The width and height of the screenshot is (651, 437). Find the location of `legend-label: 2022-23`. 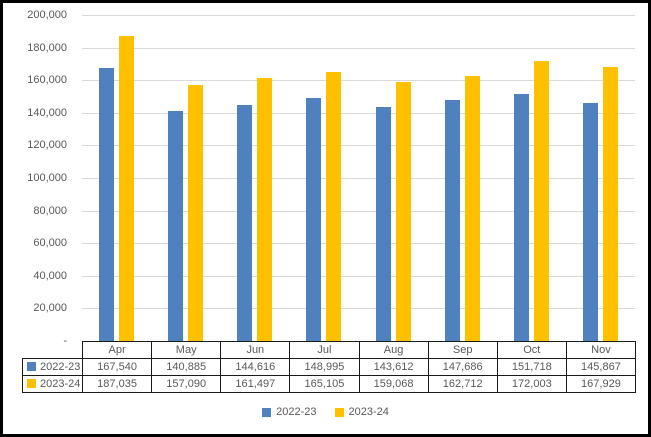

legend-label: 2022-23 is located at coordinates (296, 412).